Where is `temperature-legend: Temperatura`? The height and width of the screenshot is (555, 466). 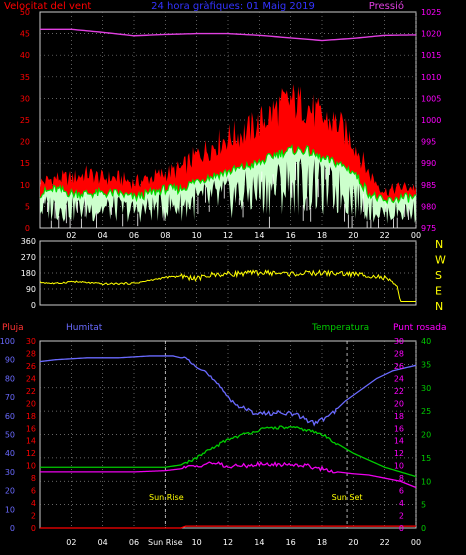
temperature-legend: Temperatura is located at coordinates (340, 328).